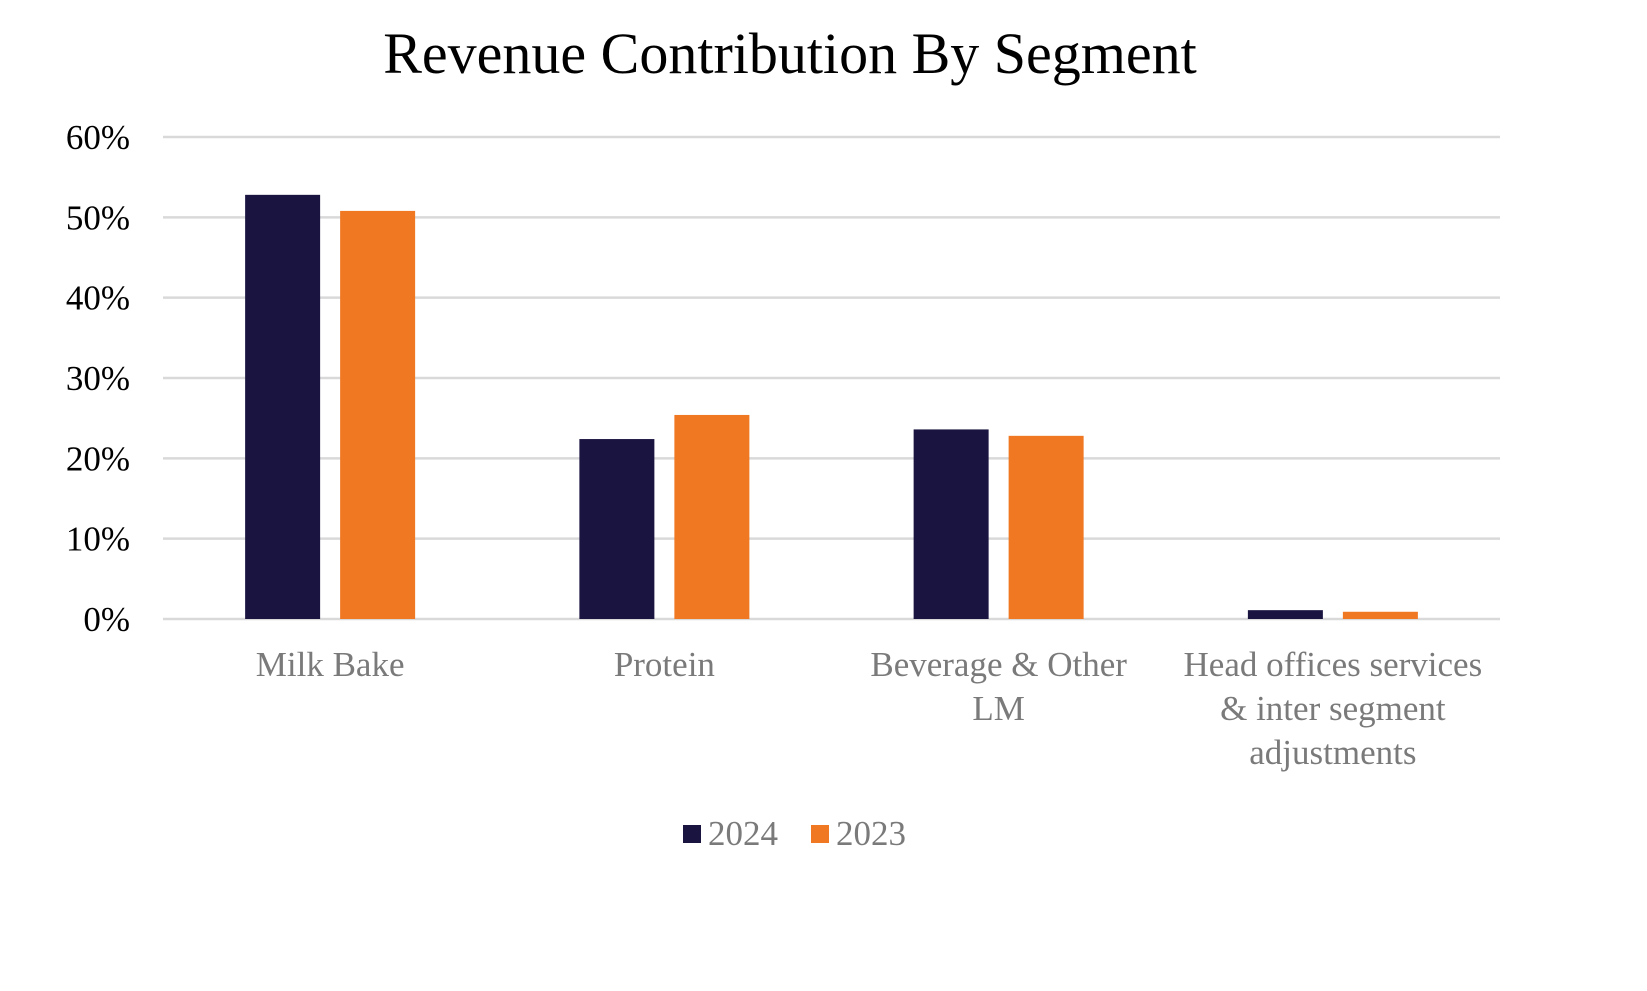  What do you see at coordinates (743, 833) in the screenshot?
I see `legend-label-2024: 2024` at bounding box center [743, 833].